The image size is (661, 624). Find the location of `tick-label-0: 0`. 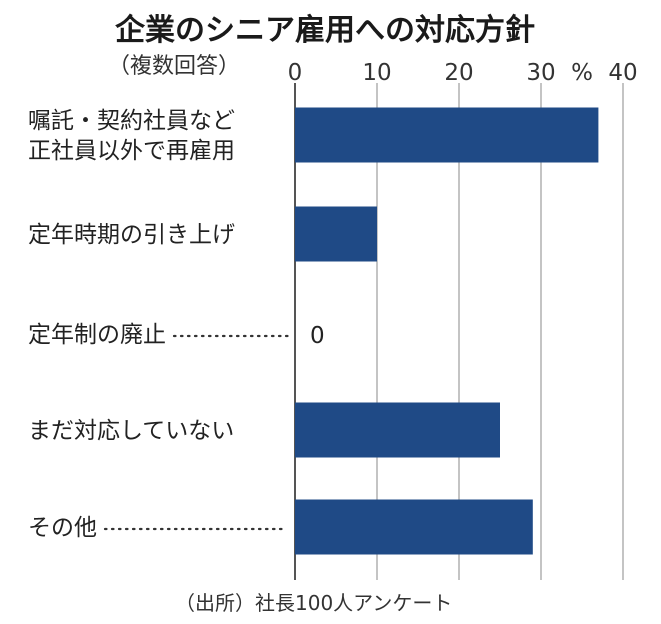

tick-label-0: 0 is located at coordinates (295, 73).